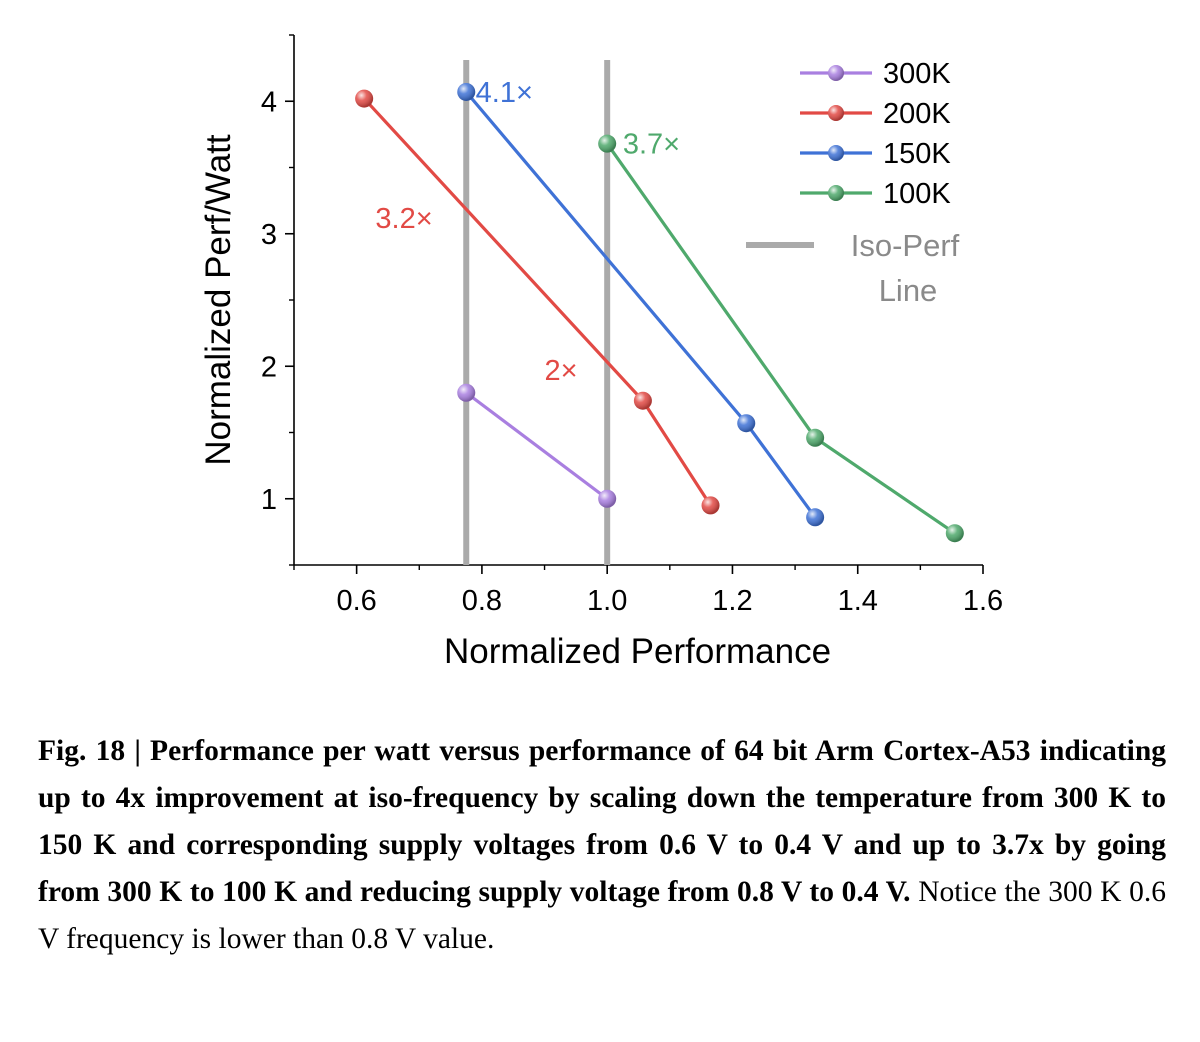 The width and height of the screenshot is (1200, 1042). I want to click on legend-label-iso-perf: Iso-Perf, so click(905, 245).